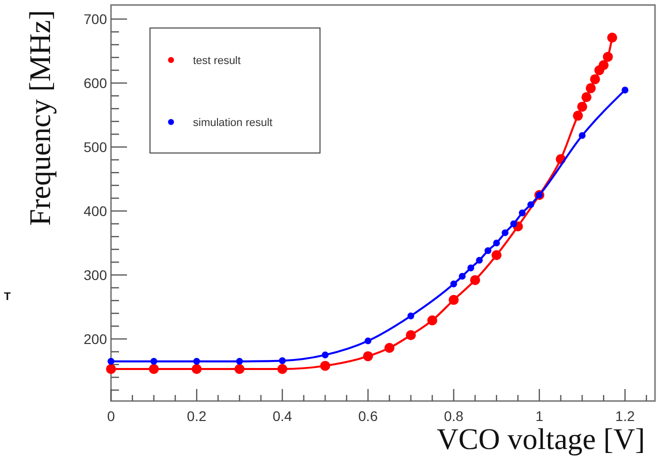 Image resolution: width=657 pixels, height=459 pixels. Describe the element at coordinates (539, 416) in the screenshot. I see `x-tick-label: 1` at that location.